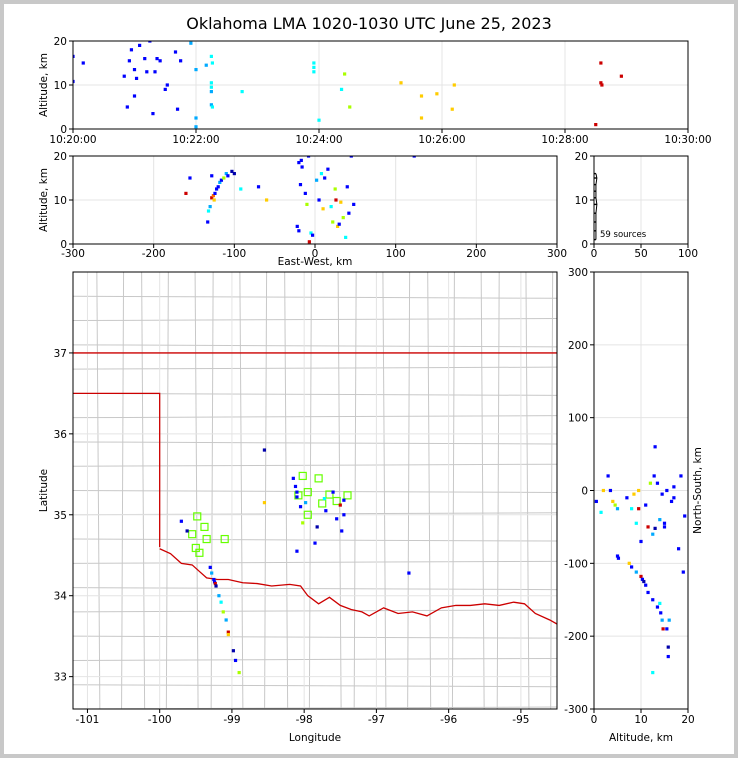  Describe the element at coordinates (61, 435) in the screenshot. I see `y-tick-label: 36` at that location.